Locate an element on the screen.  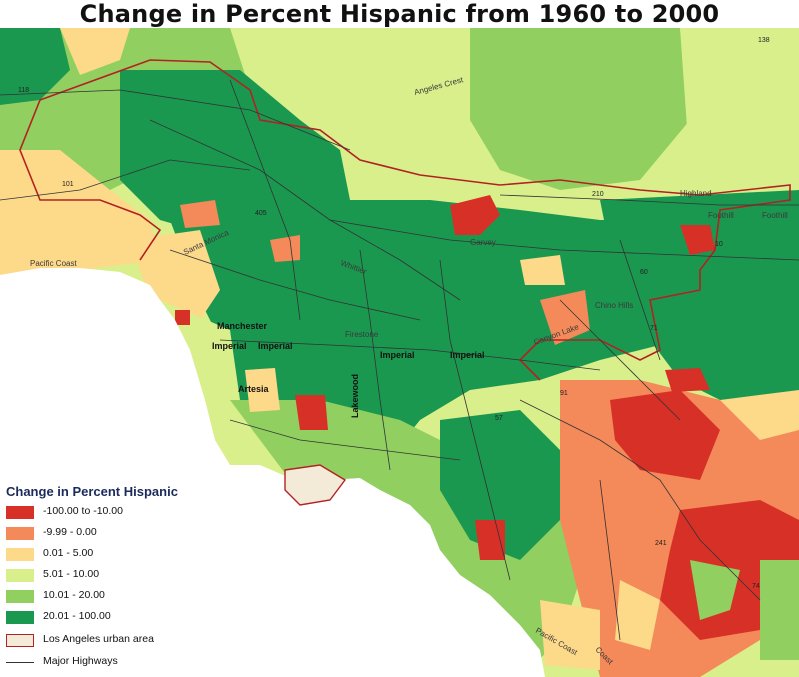
map-region-nw-green-block is located at coordinates (35, 66).